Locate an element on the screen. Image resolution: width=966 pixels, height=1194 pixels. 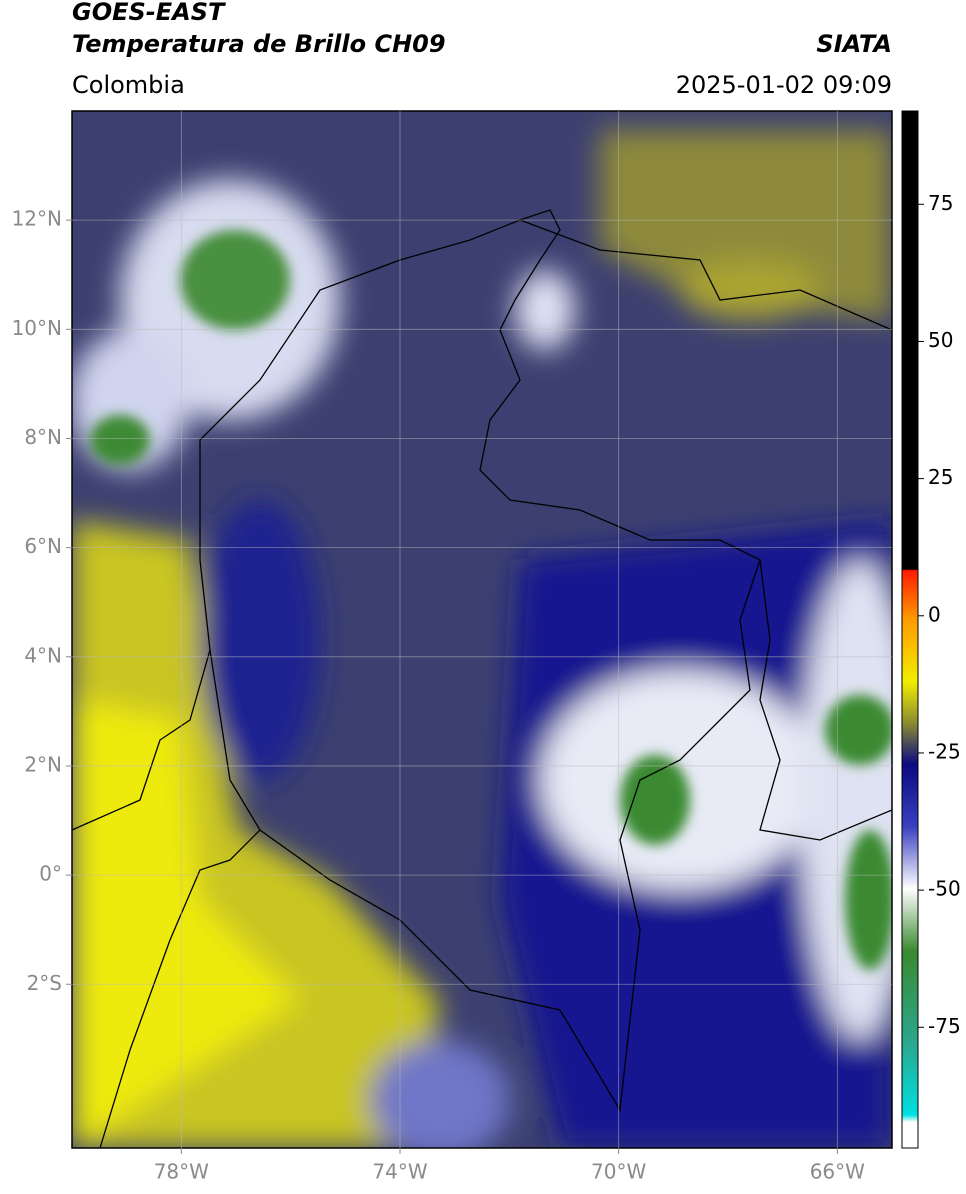
x-tick-label: 78°W is located at coordinates (181, 1172).